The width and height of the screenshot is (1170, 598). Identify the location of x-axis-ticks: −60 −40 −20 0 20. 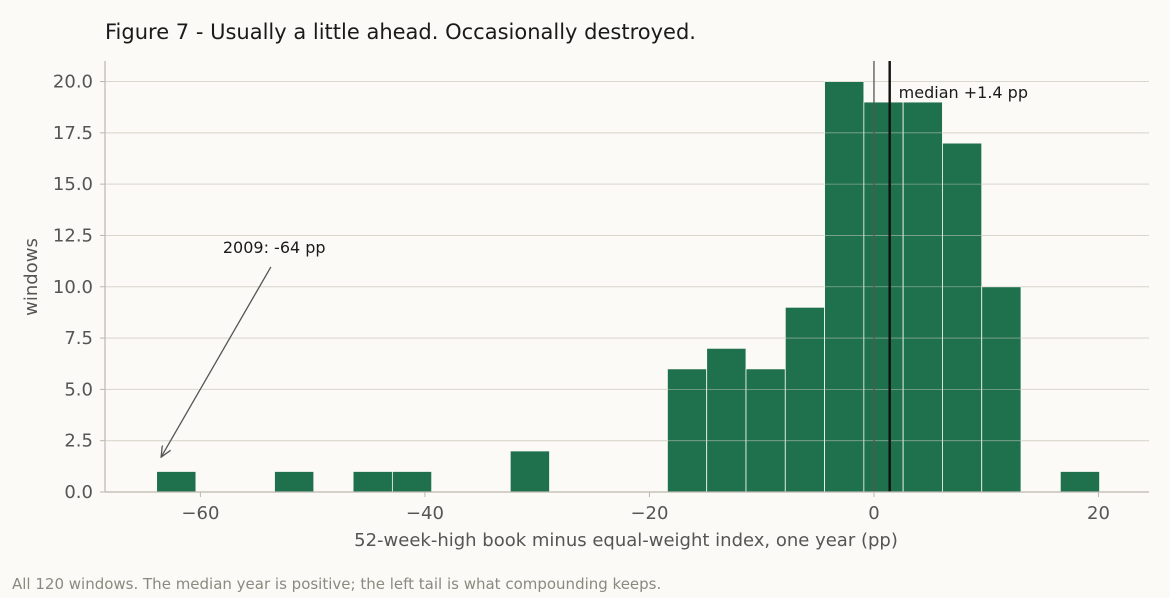
(645, 508).